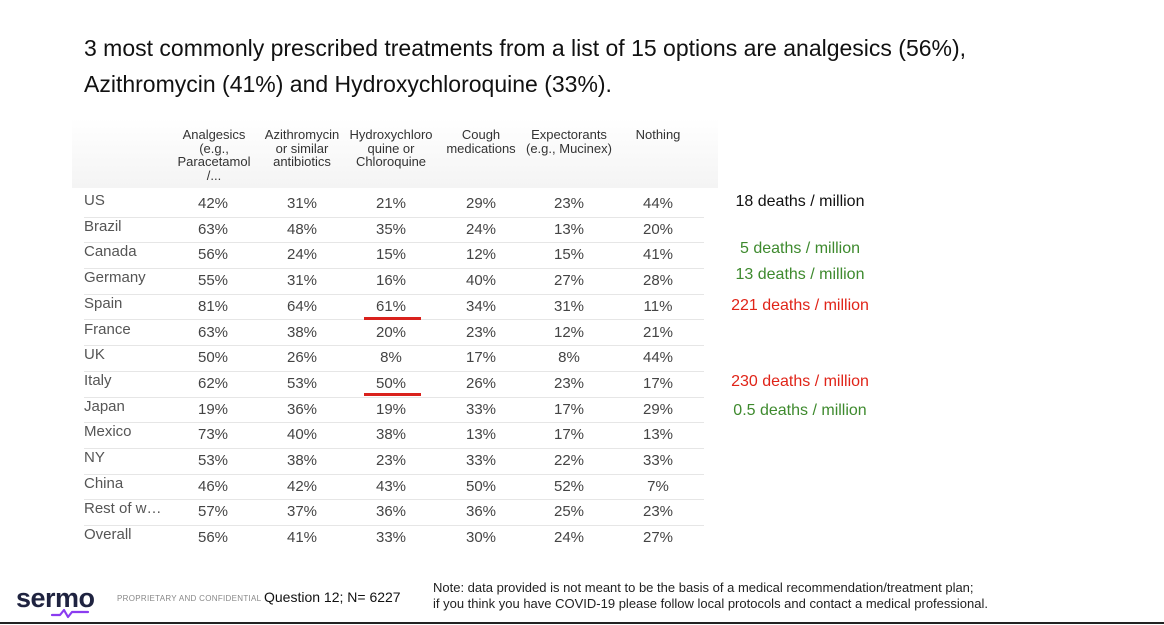  Describe the element at coordinates (70, 613) in the screenshot. I see `logo-swoosh-icon` at that location.